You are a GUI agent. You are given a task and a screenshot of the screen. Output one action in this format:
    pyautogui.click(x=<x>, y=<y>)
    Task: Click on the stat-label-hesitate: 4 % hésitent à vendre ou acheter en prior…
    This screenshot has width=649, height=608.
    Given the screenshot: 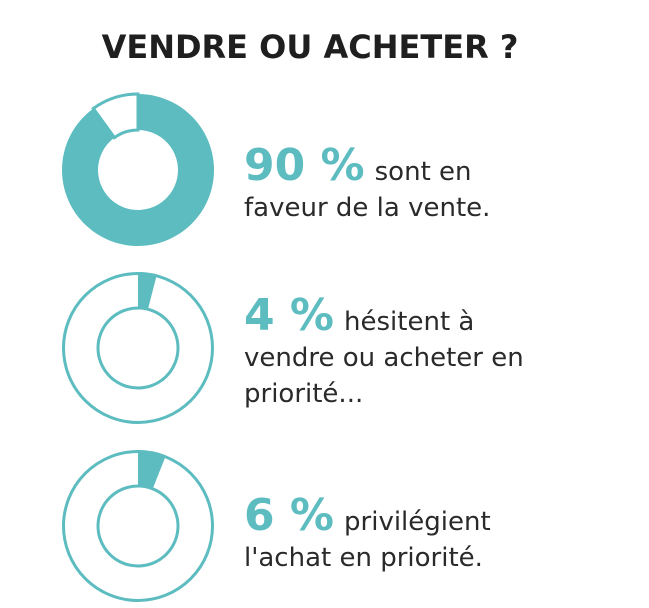 What is the action you would take?
    pyautogui.click(x=444, y=353)
    